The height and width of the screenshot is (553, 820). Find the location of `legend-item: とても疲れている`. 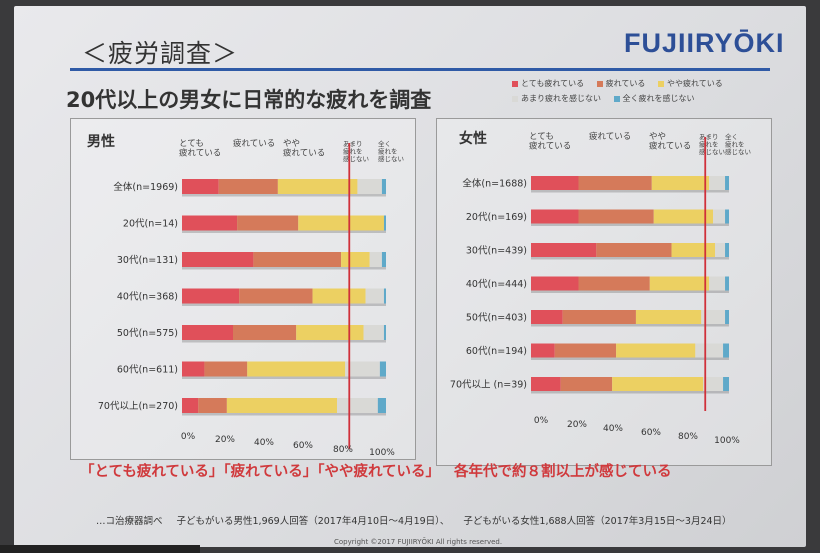

legend-item: とても疲れている is located at coordinates (548, 83).